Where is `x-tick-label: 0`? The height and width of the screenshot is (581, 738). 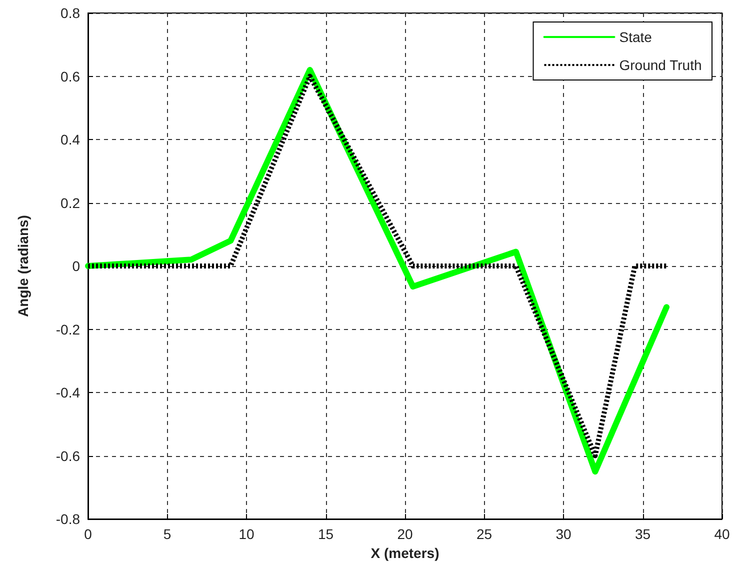 x-tick-label: 0 is located at coordinates (88, 534).